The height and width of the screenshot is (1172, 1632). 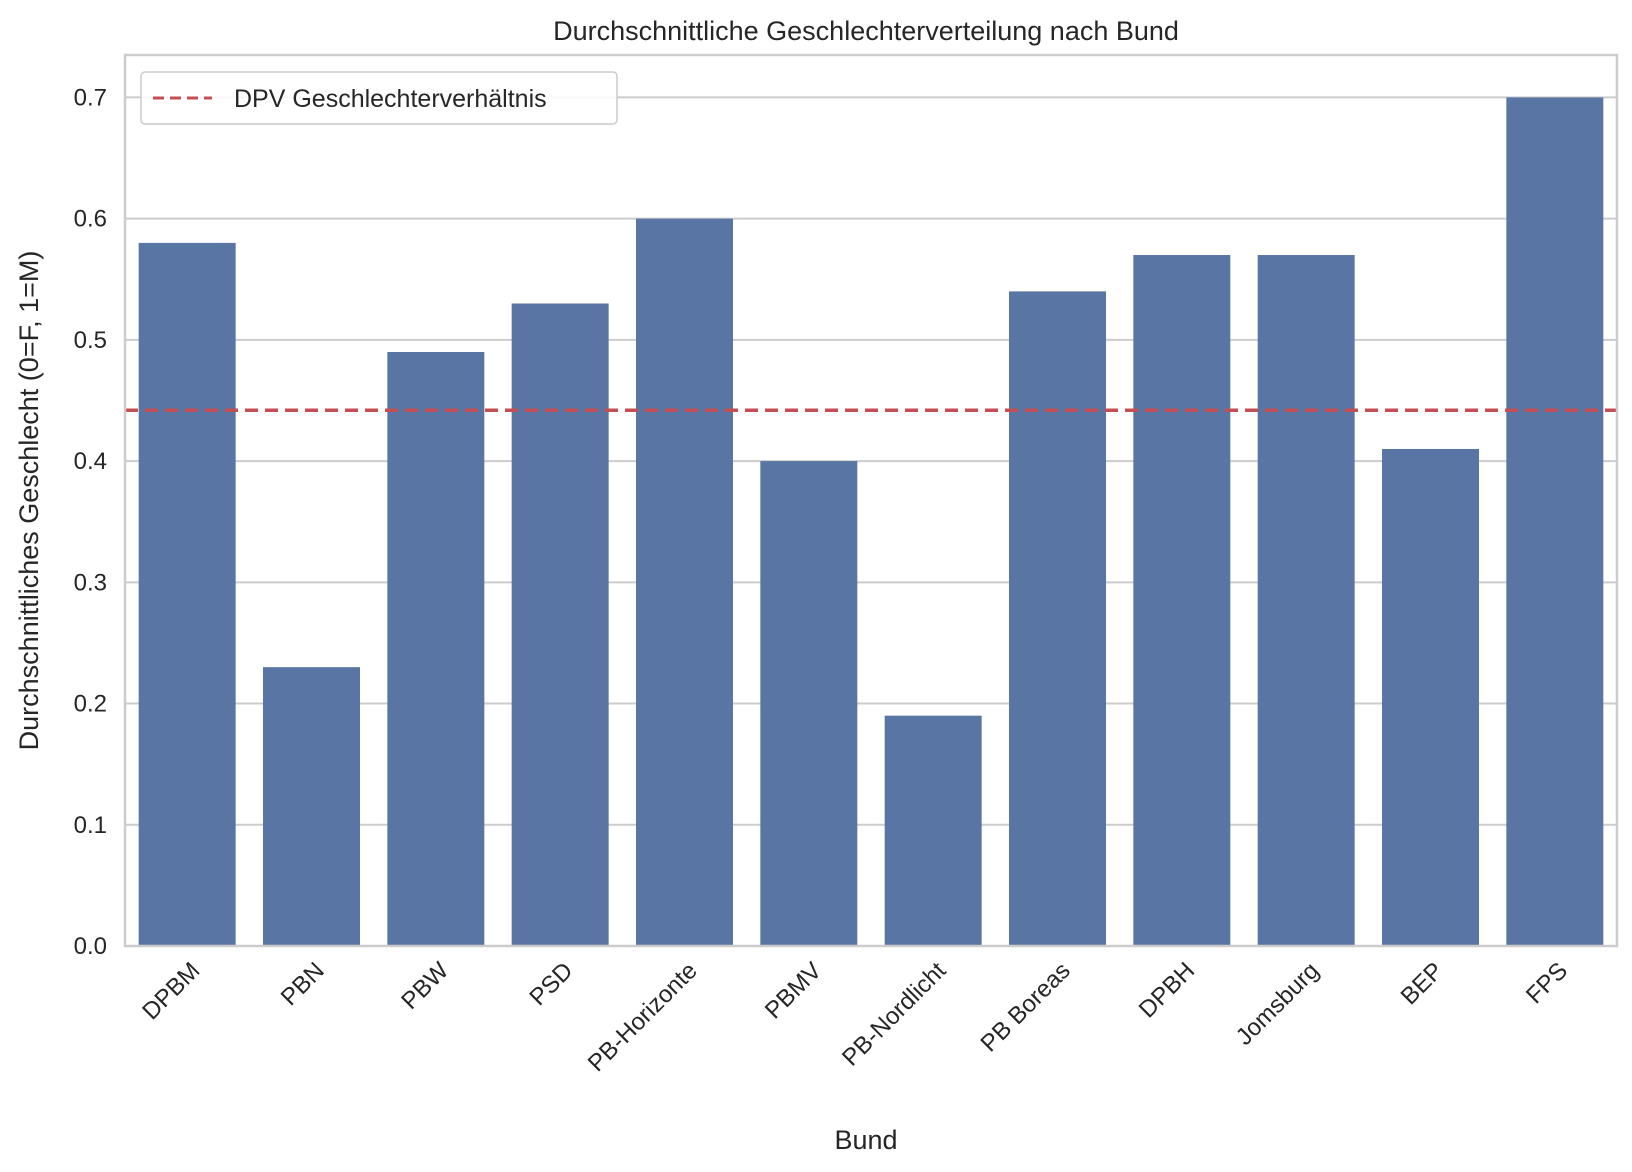 I want to click on x-tick-label: Jomsburg, so click(x=1278, y=1004).